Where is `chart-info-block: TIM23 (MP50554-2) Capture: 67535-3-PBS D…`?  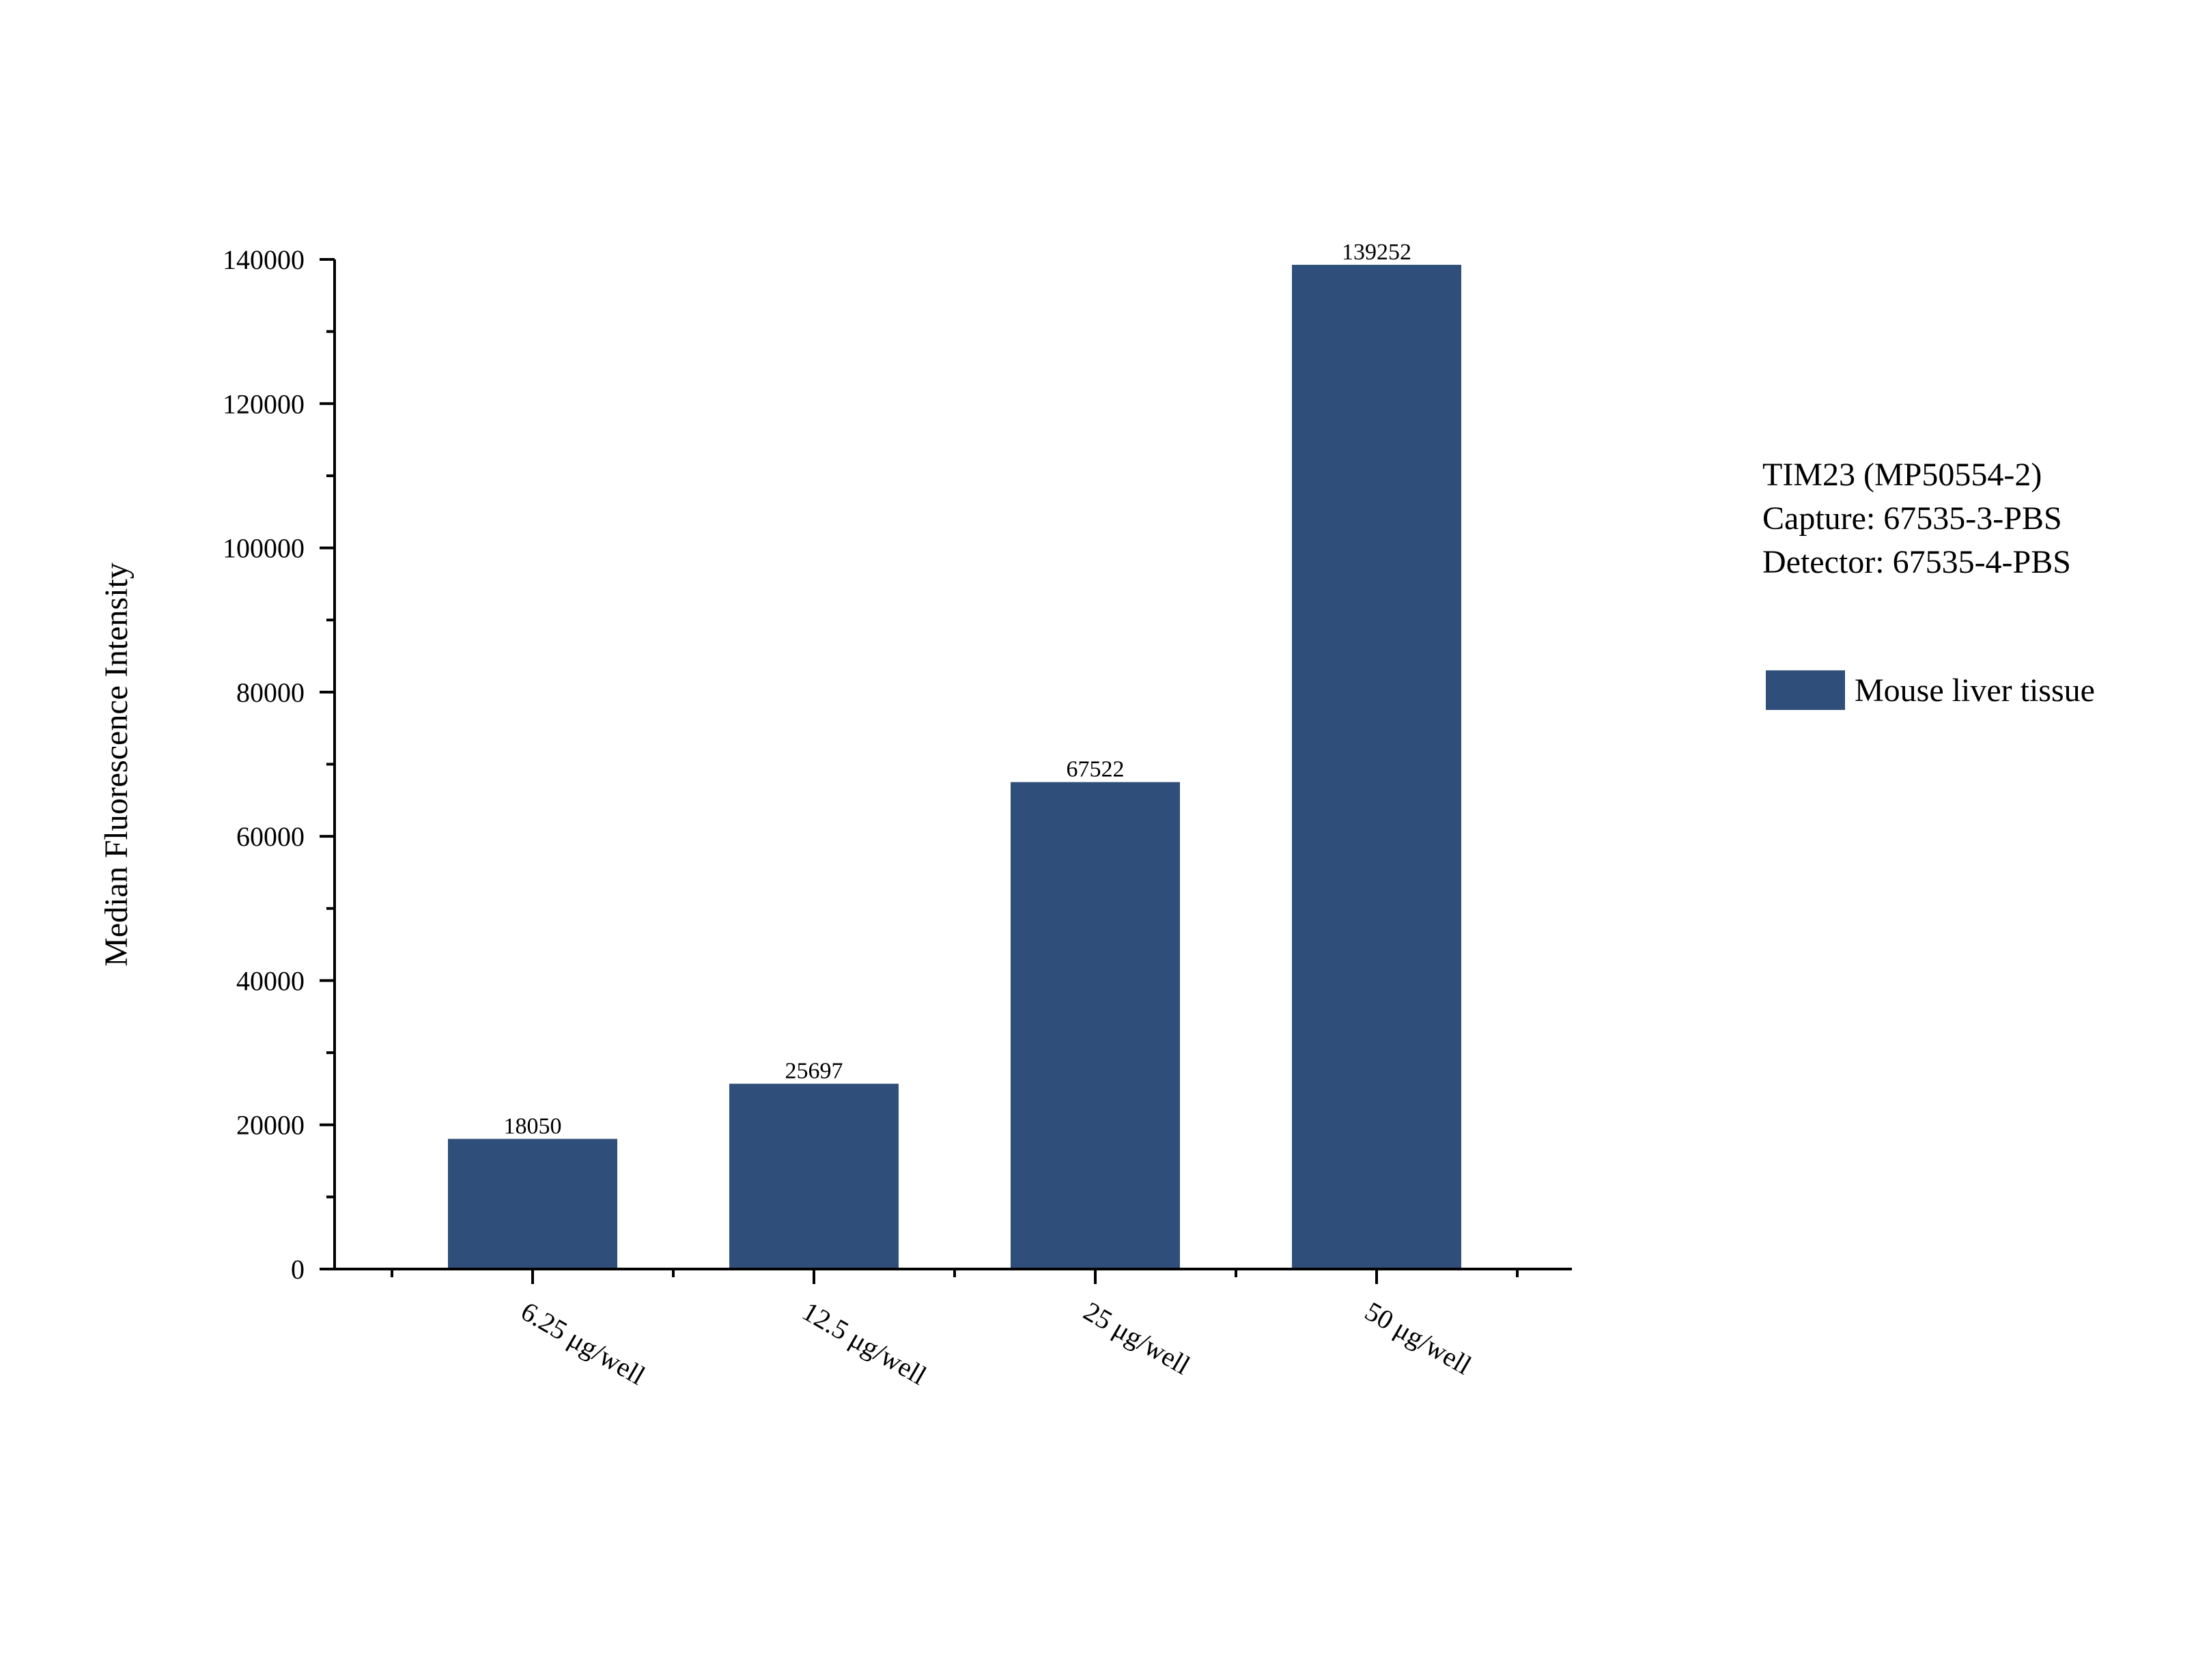 chart-info-block: TIM23 (MP50554-2) Capture: 67535-3-PBS D… is located at coordinates (1917, 518).